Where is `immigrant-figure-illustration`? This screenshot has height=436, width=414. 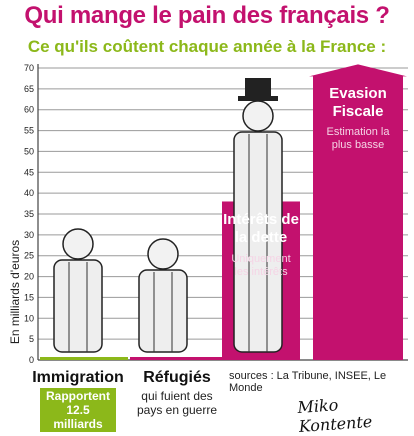
immigrant-figure-illustration is located at coordinates (78, 290).